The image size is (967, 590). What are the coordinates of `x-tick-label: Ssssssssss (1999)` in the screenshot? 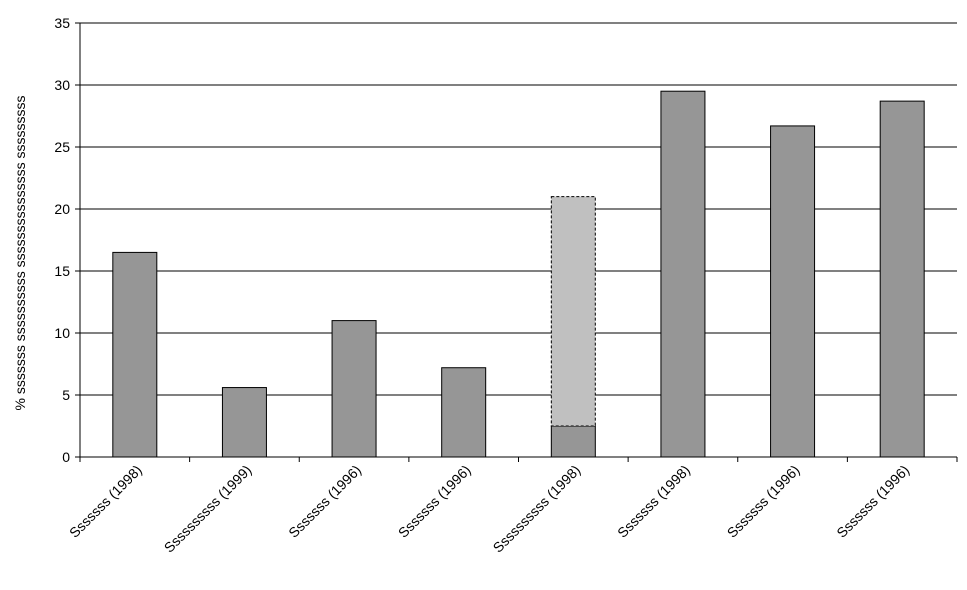 It's located at (208, 509).